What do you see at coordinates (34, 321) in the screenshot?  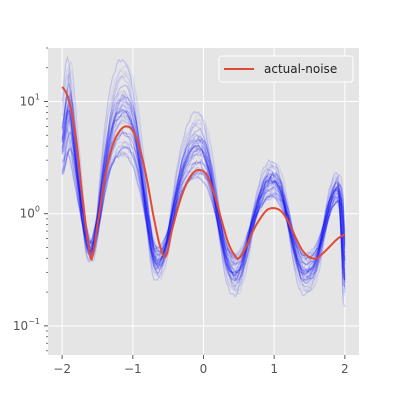 I see `y-tick-exponent: −1` at bounding box center [34, 321].